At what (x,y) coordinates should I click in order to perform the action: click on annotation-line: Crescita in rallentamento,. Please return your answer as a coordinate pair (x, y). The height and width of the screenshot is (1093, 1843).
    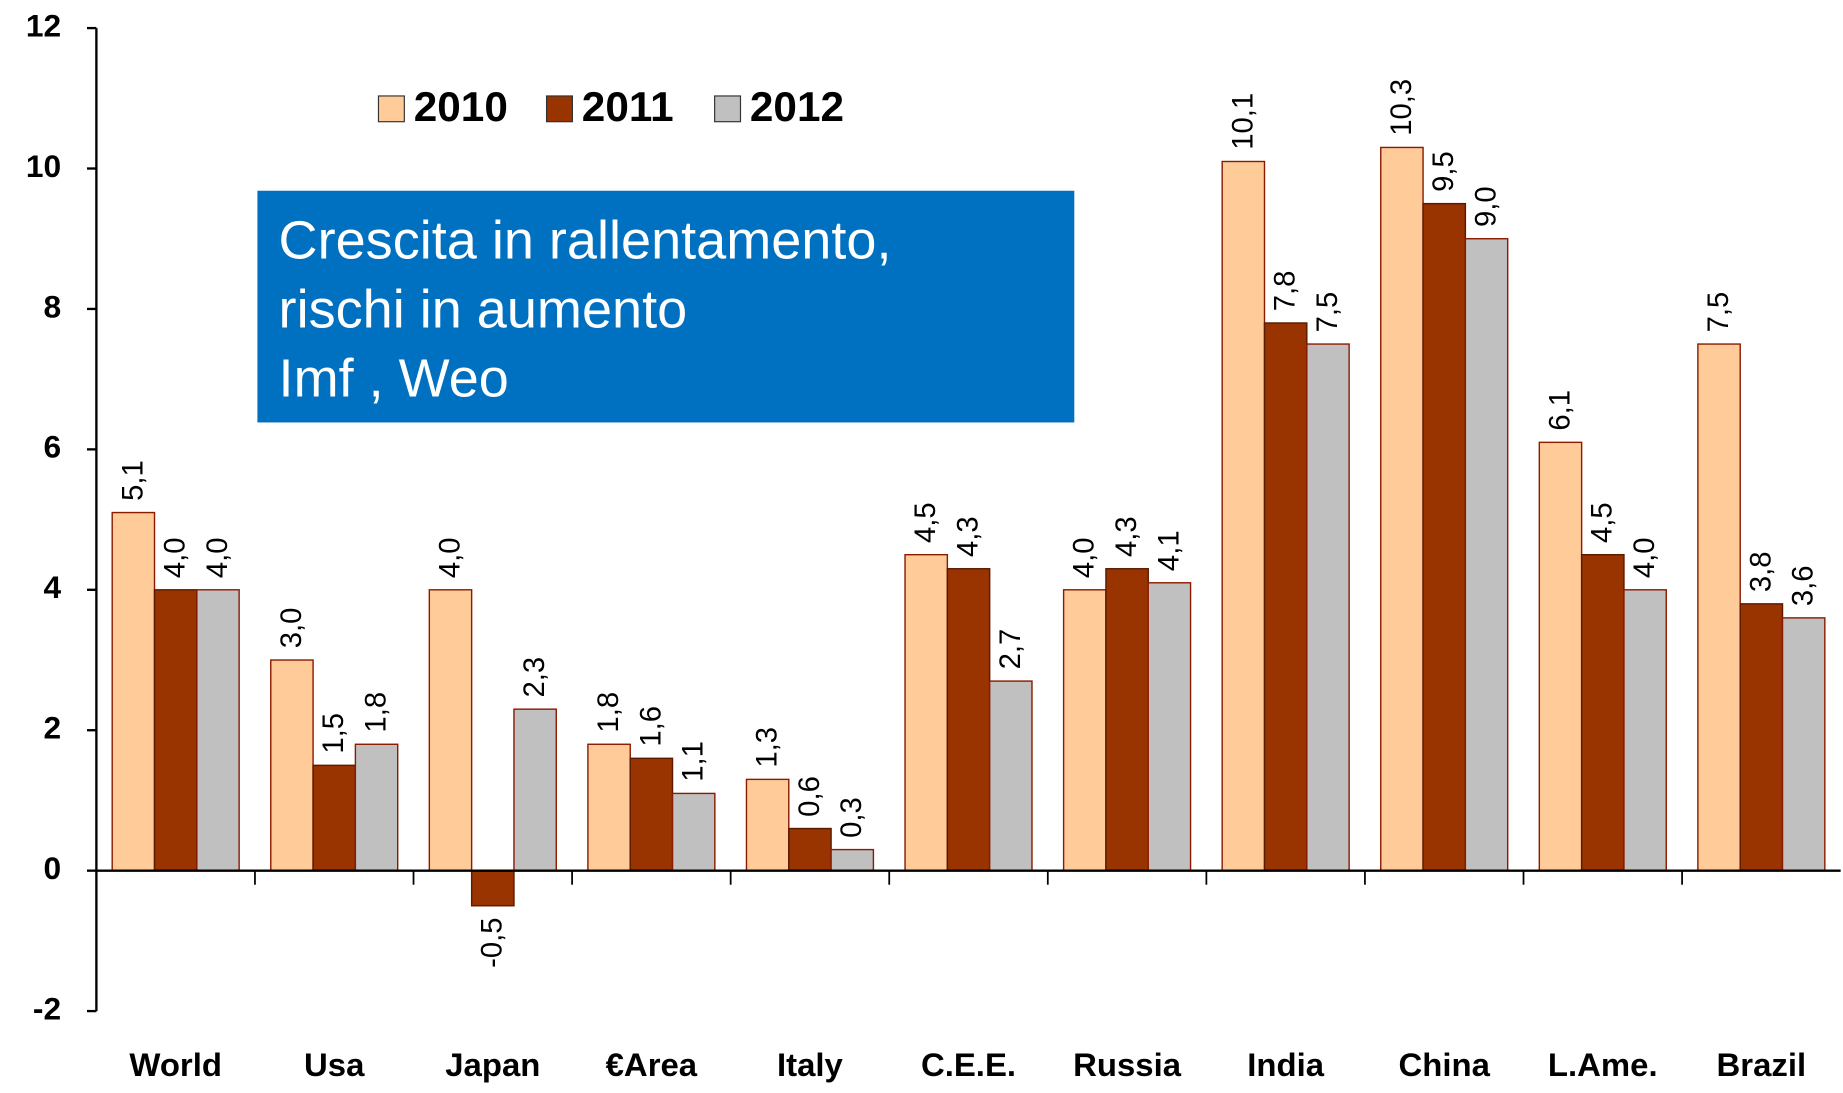
    Looking at the image, I should click on (585, 241).